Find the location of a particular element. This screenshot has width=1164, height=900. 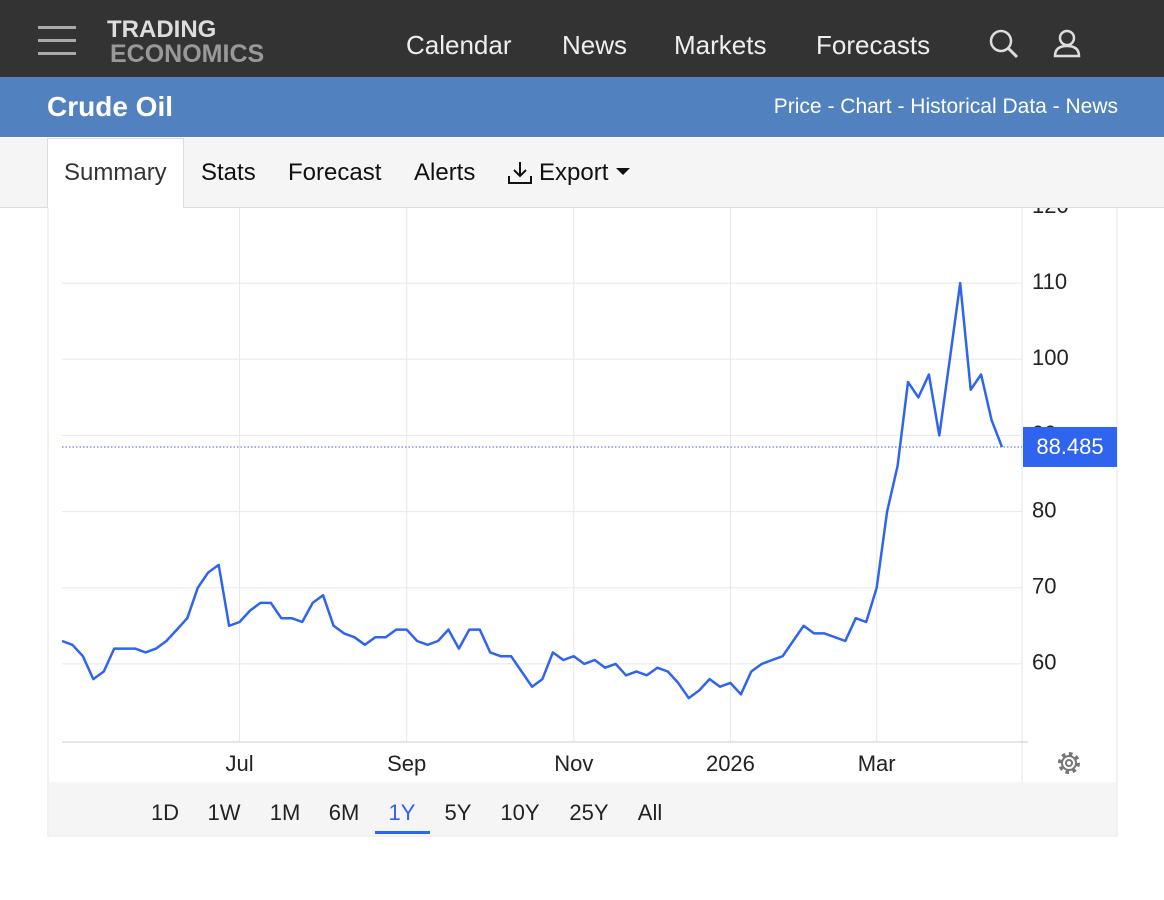

logo-top: TRADING is located at coordinates (162, 29).